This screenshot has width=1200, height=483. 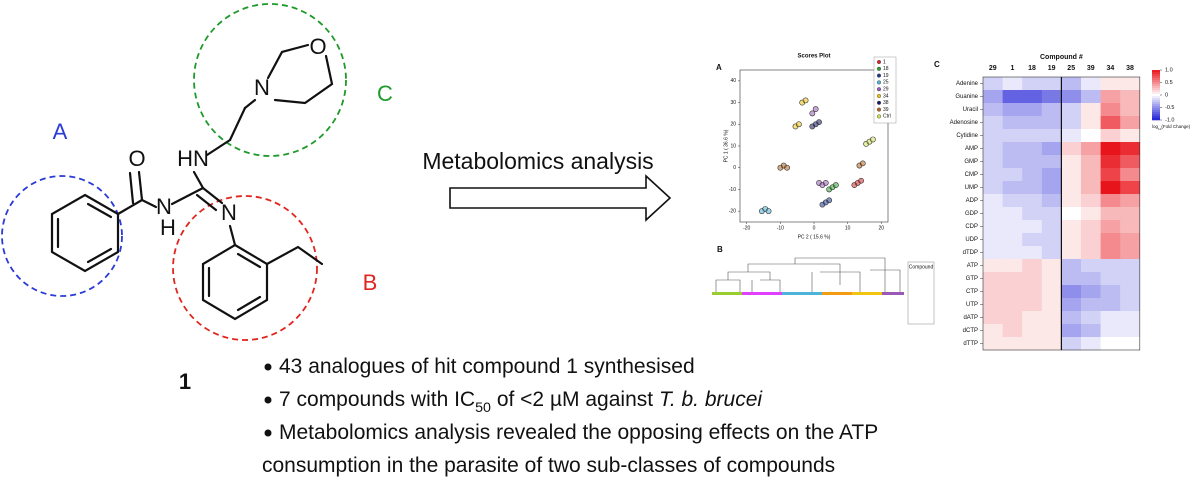 I want to click on compound-number: 1, so click(x=185, y=381).